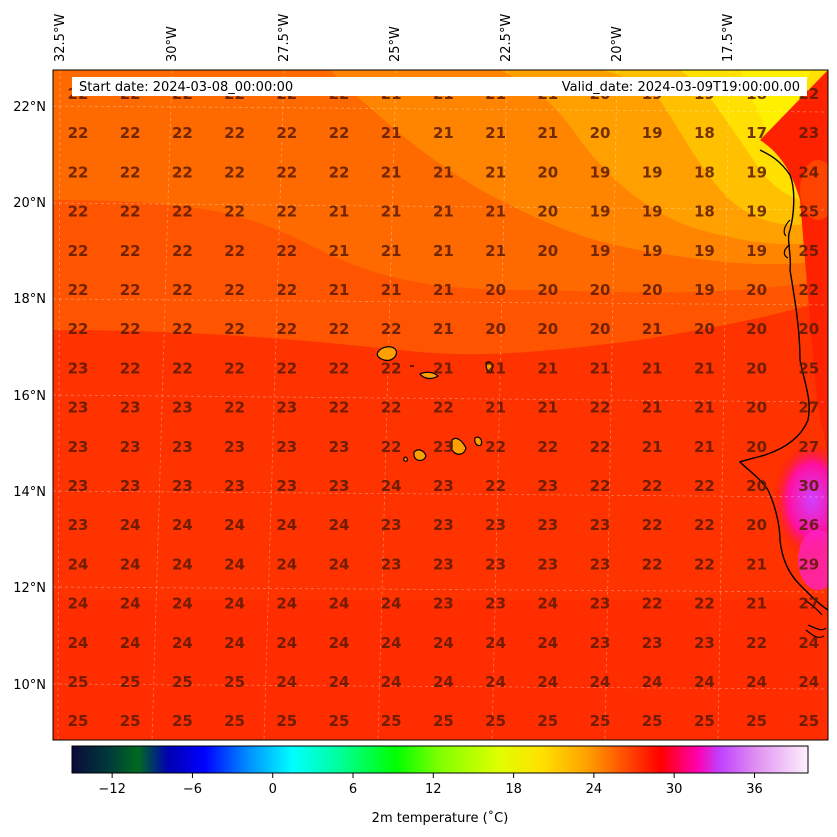 The width and height of the screenshot is (837, 837). I want to click on colorbar-tick-label: 12, so click(433, 789).